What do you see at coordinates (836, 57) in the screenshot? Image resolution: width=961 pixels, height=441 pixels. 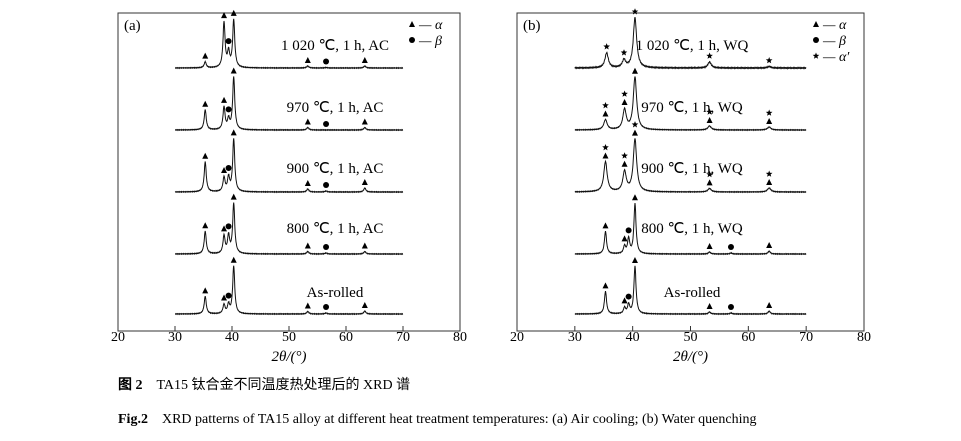 I see `legend-entry: — α′` at bounding box center [836, 57].